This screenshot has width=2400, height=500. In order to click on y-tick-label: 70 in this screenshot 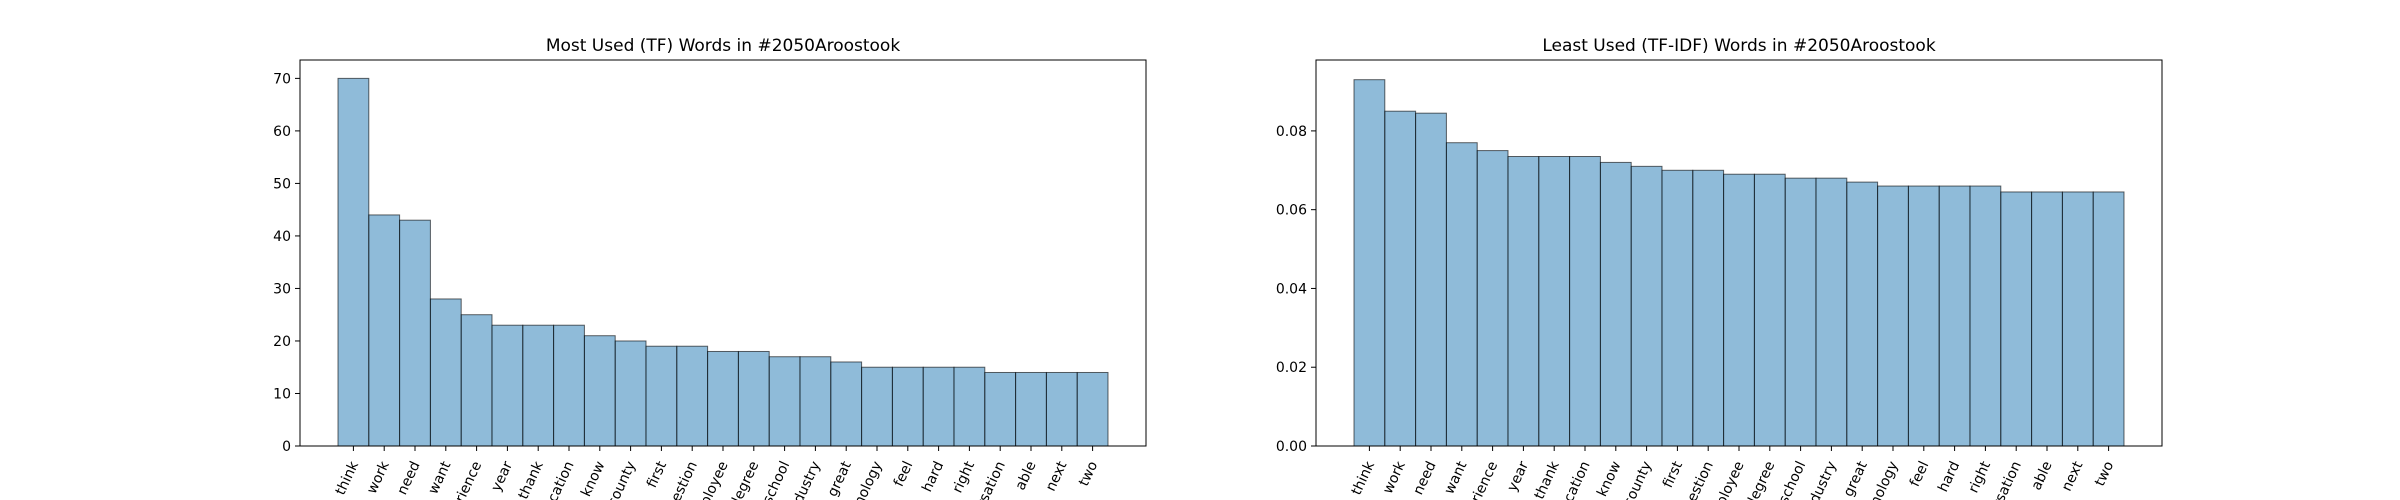, I will do `click(282, 79)`.